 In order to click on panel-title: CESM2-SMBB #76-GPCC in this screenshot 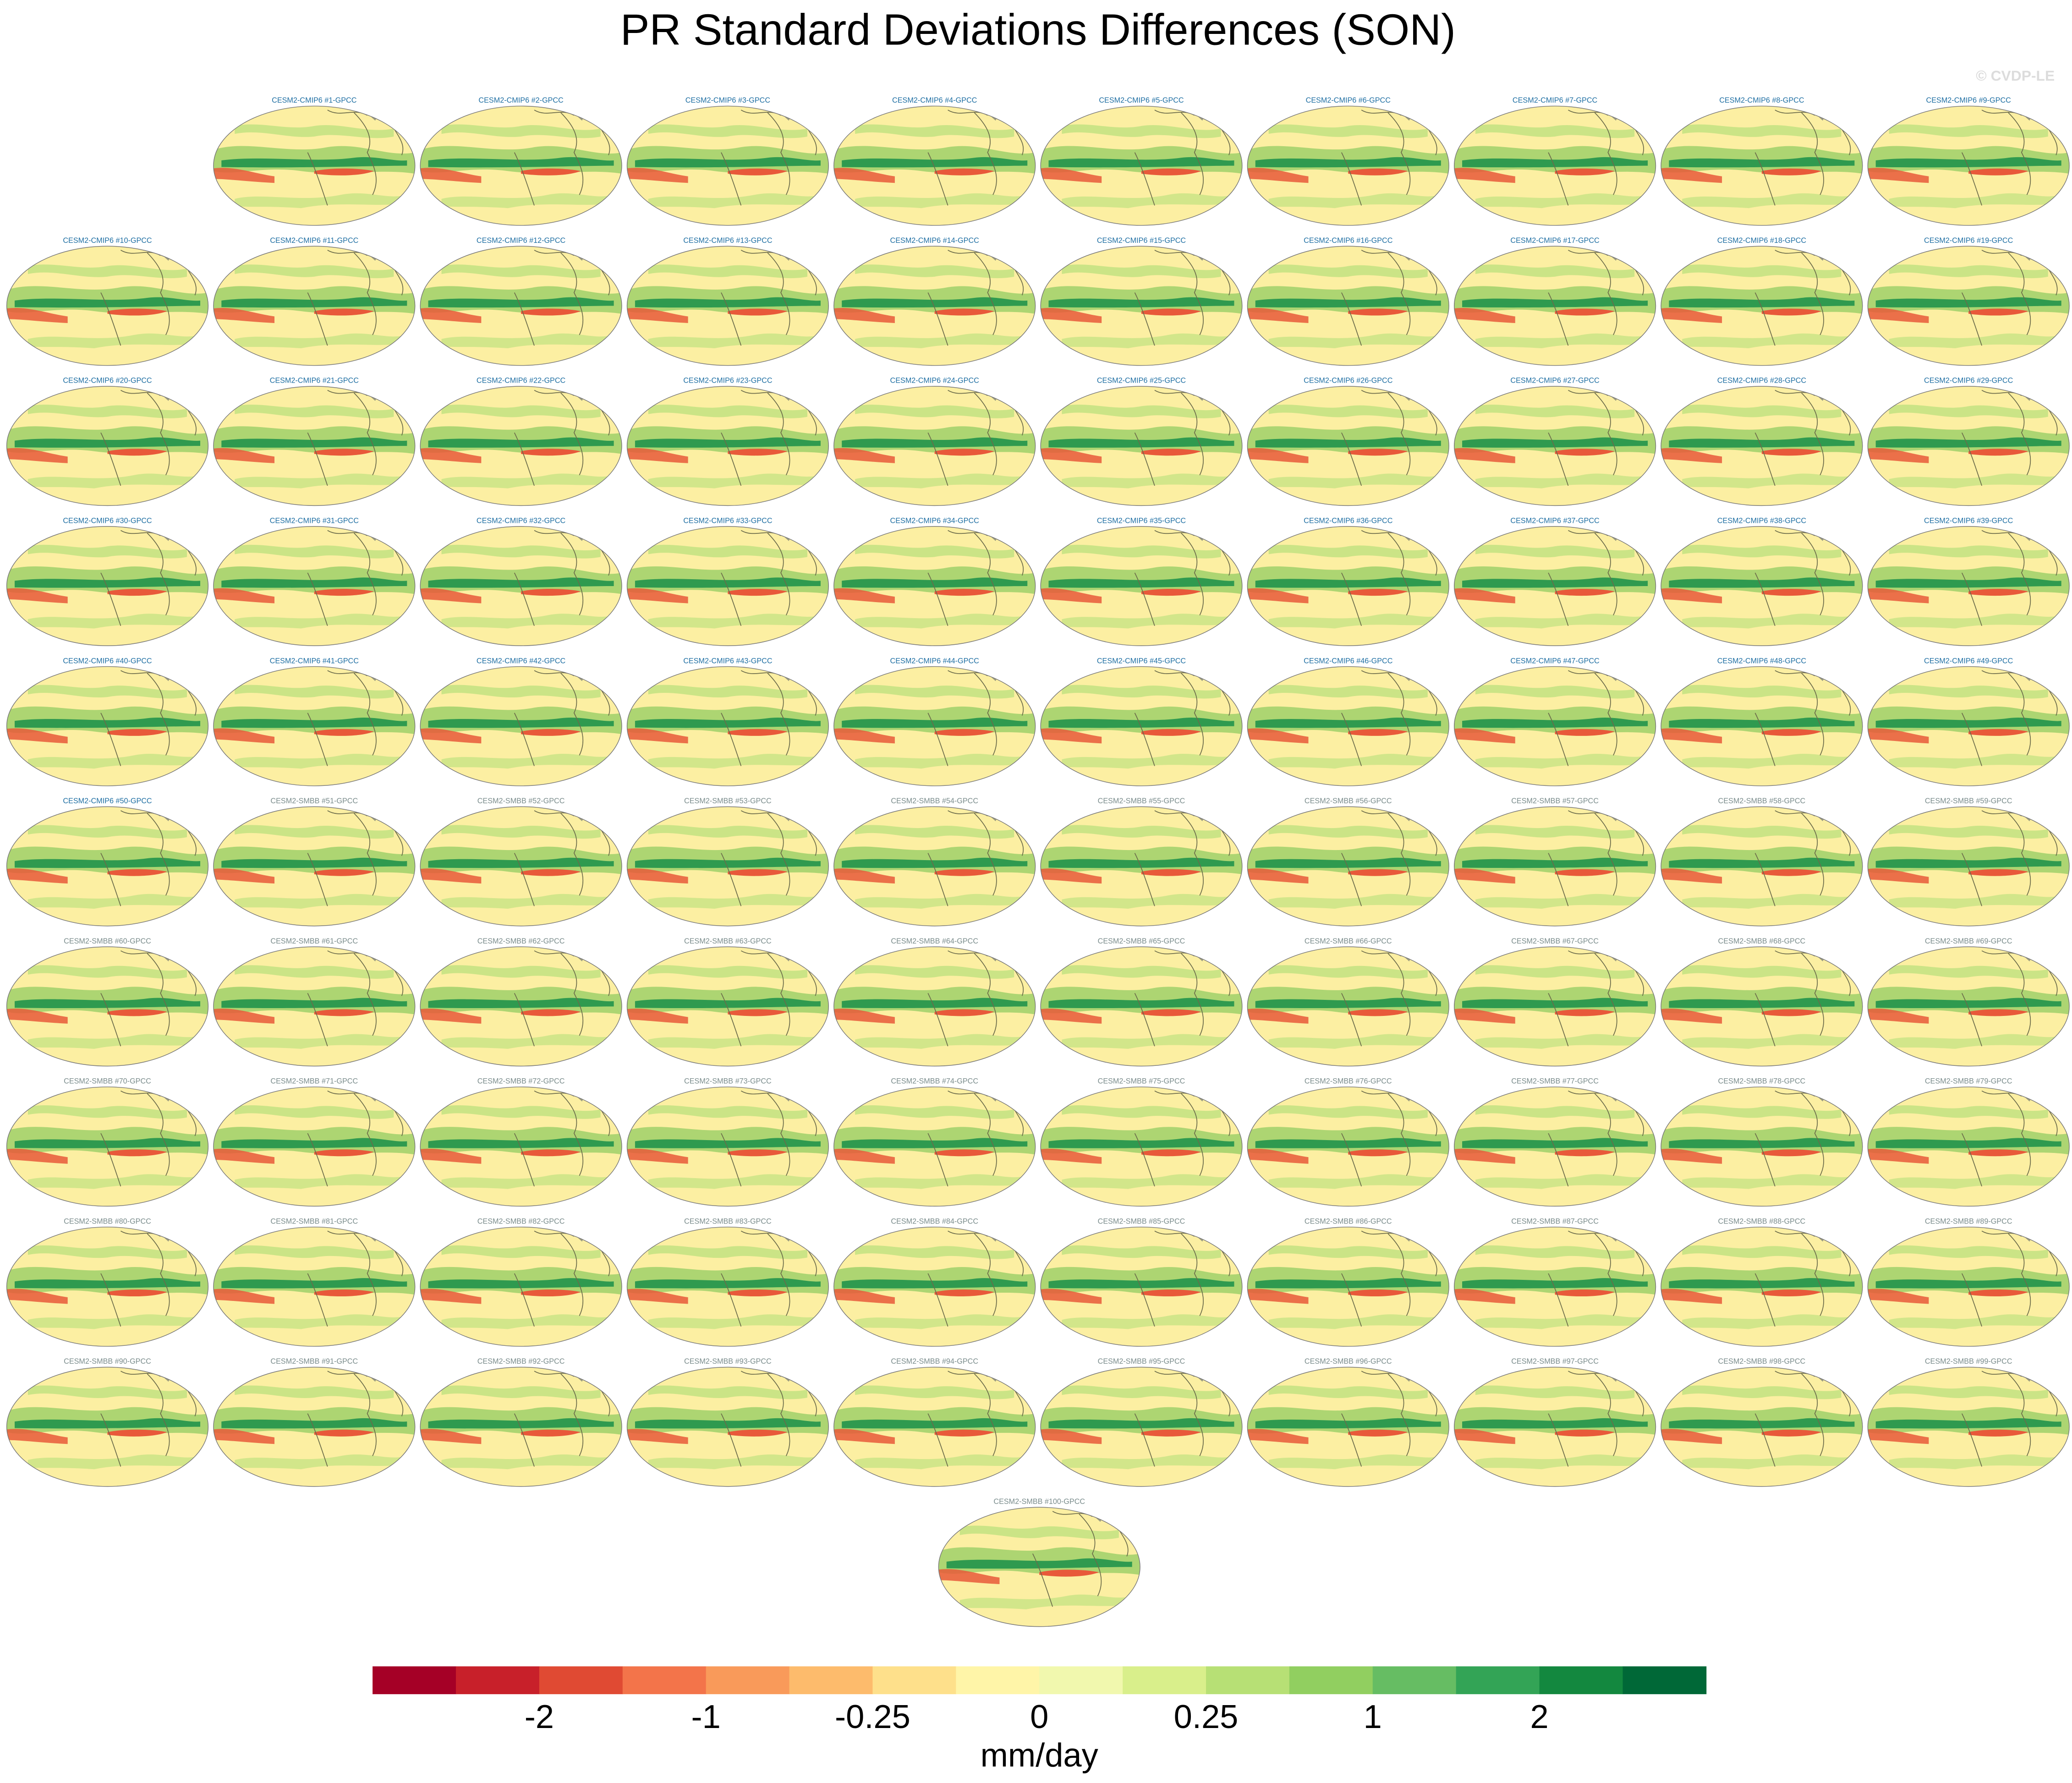, I will do `click(1348, 1081)`.